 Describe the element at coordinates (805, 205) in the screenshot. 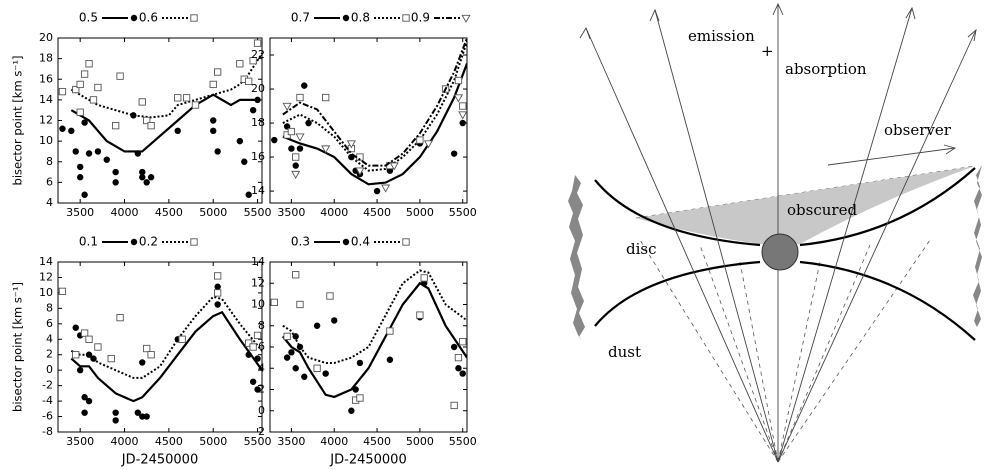

I see `obscured-region` at that location.